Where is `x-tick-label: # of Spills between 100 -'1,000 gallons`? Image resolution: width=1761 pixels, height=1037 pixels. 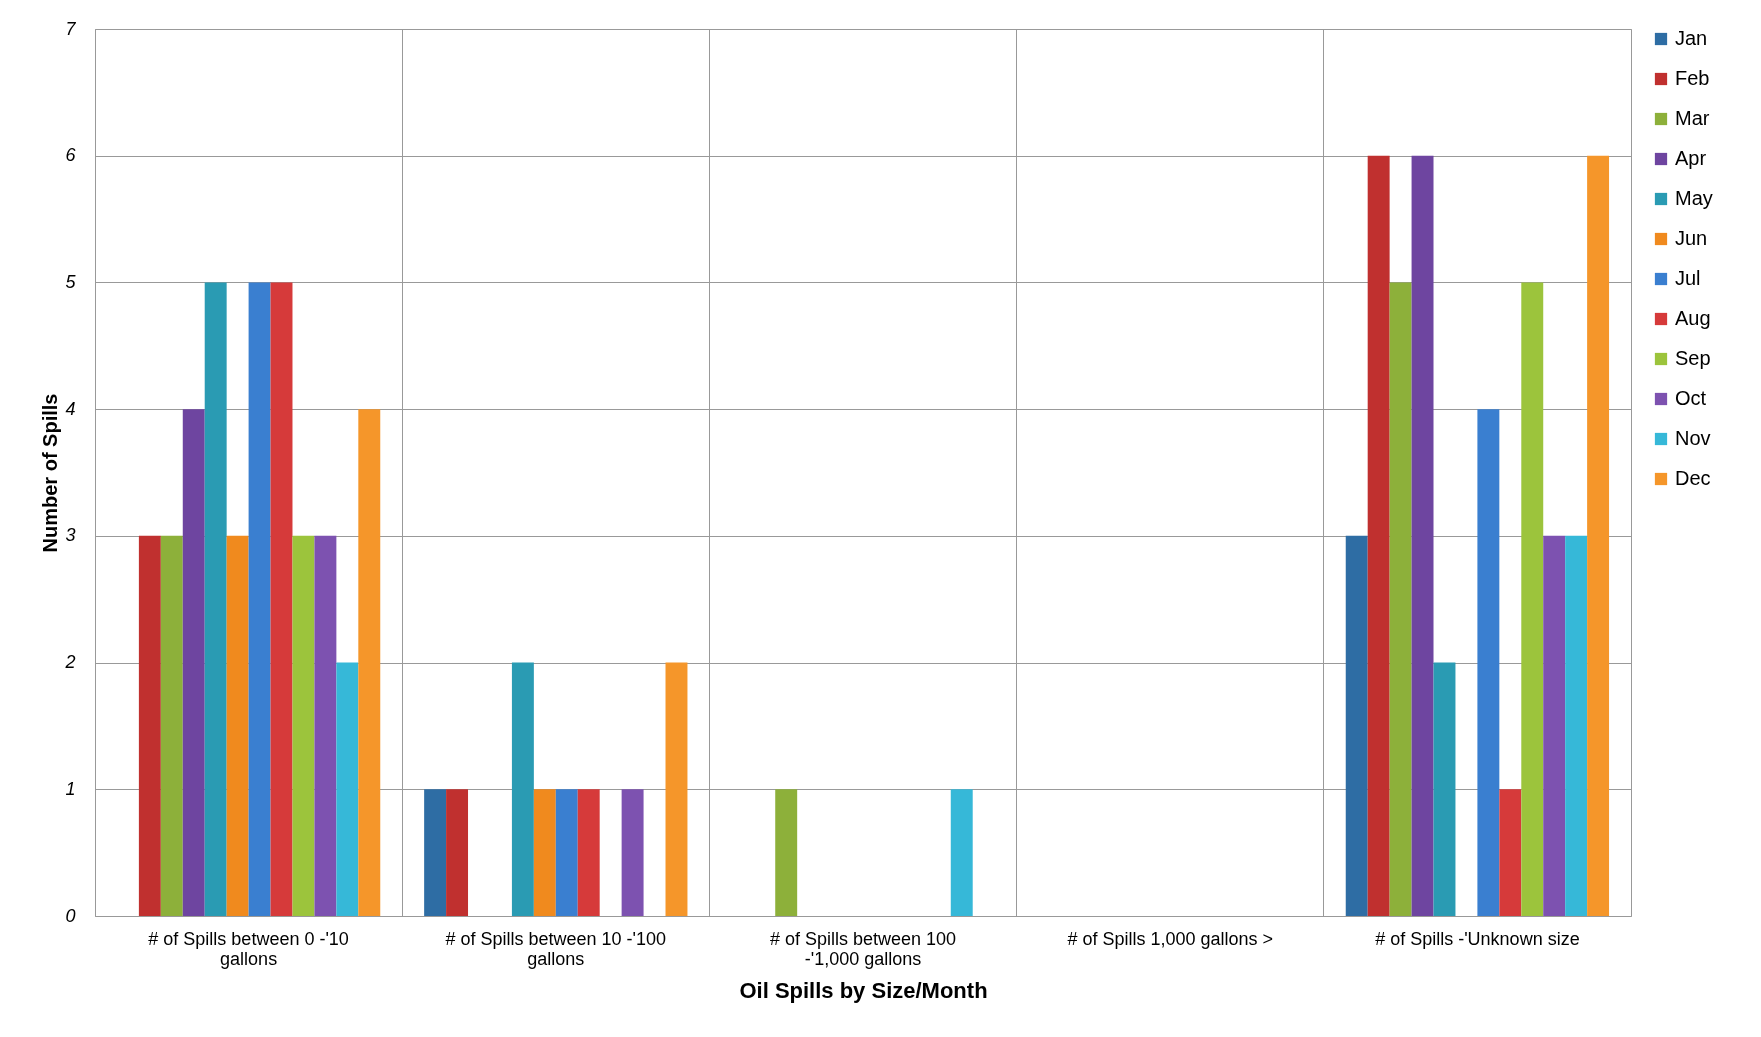 x-tick-label: # of Spills between 100 -'1,000 gallons is located at coordinates (863, 948).